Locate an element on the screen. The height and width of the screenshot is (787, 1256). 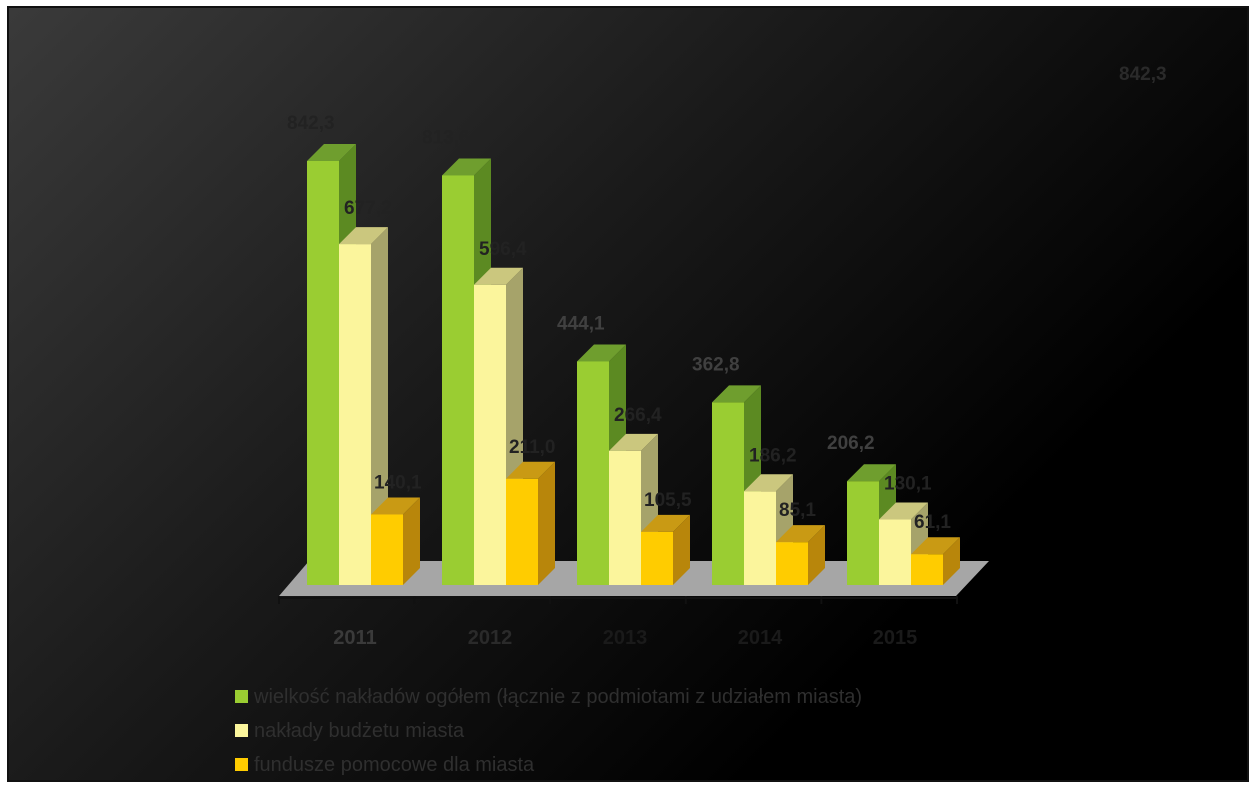
data-label-2014-s2: 186,2 is located at coordinates (773, 455).